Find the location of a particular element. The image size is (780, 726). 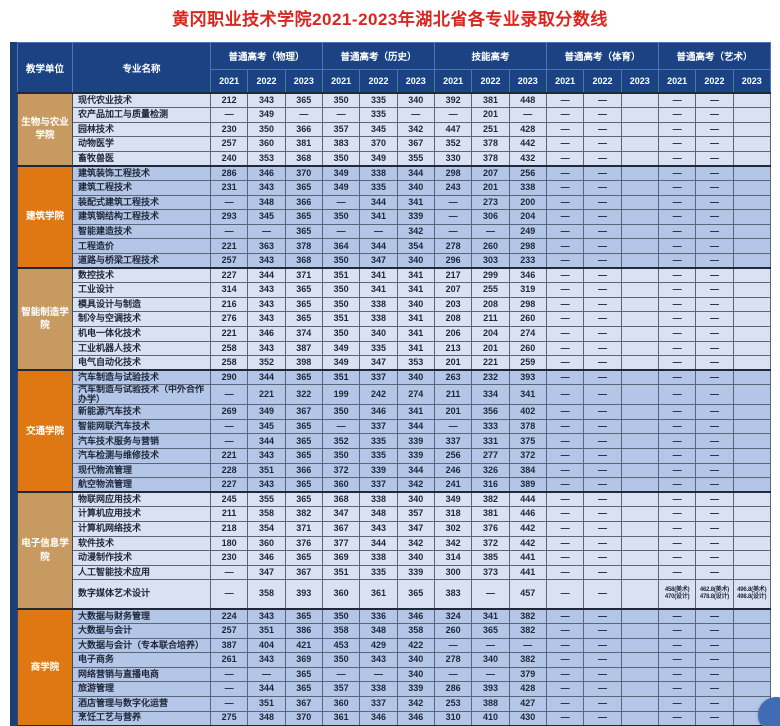

score-cell: 286 is located at coordinates (453, 689).